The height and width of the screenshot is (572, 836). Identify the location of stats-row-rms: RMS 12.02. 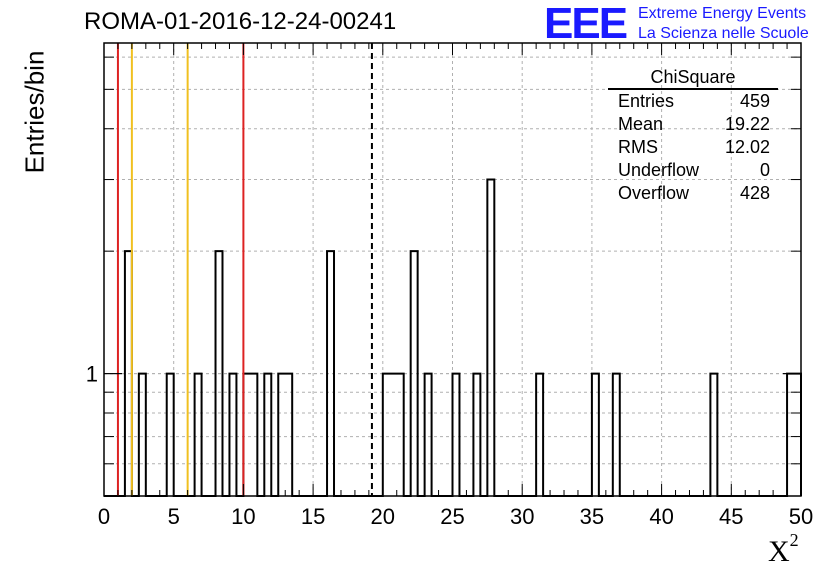
(693, 147).